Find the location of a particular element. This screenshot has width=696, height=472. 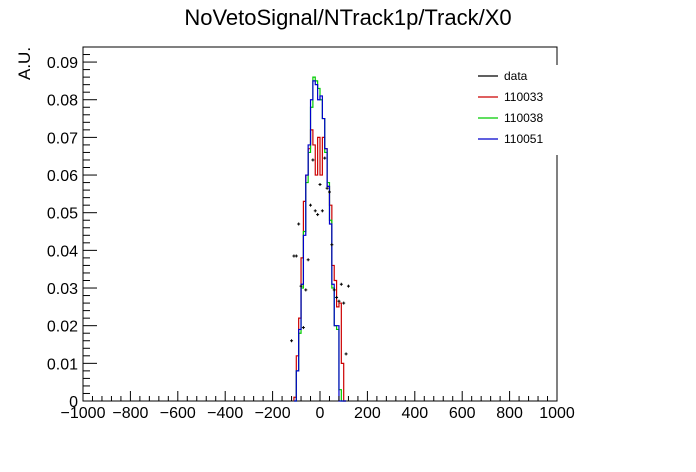

x-tick-label: −1000 is located at coordinates (83, 413).